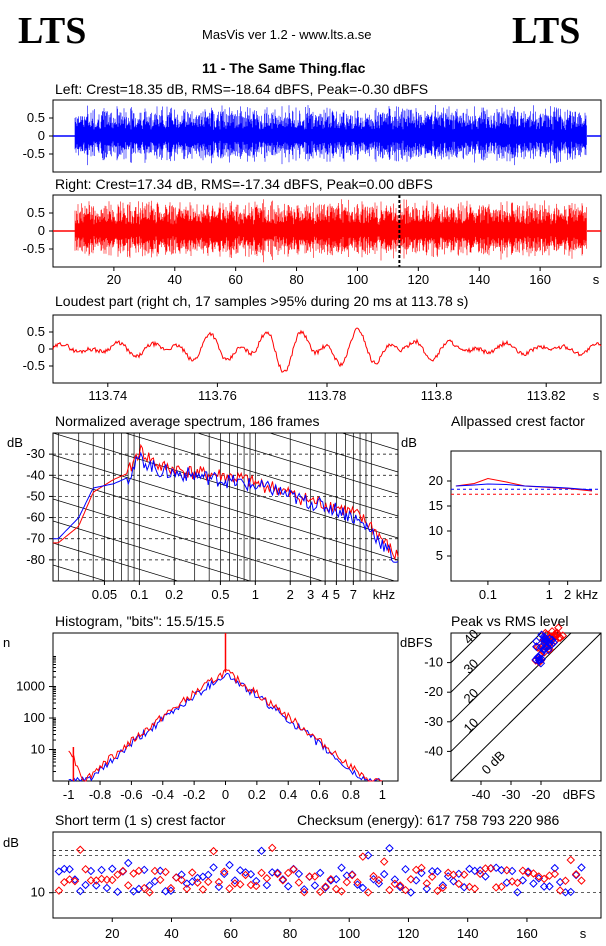 The image size is (606, 946). Describe the element at coordinates (175, 279) in the screenshot. I see `right-wave-xtick-label: 40` at that location.